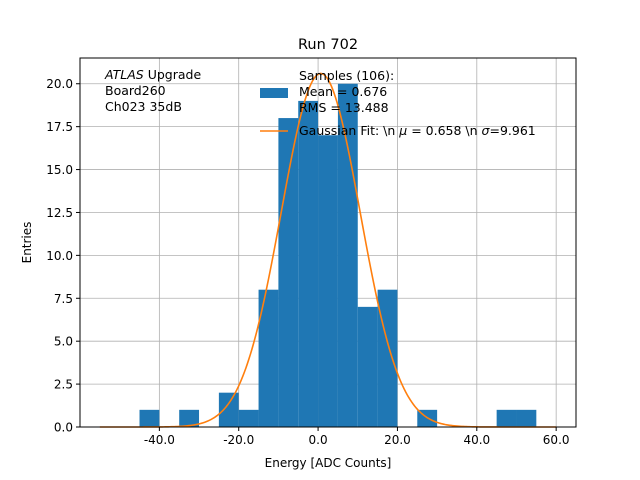 This screenshot has height=480, width=640. Describe the element at coordinates (344, 107) in the screenshot. I see `legend-samples-line-2: RMS = 13.488` at that location.